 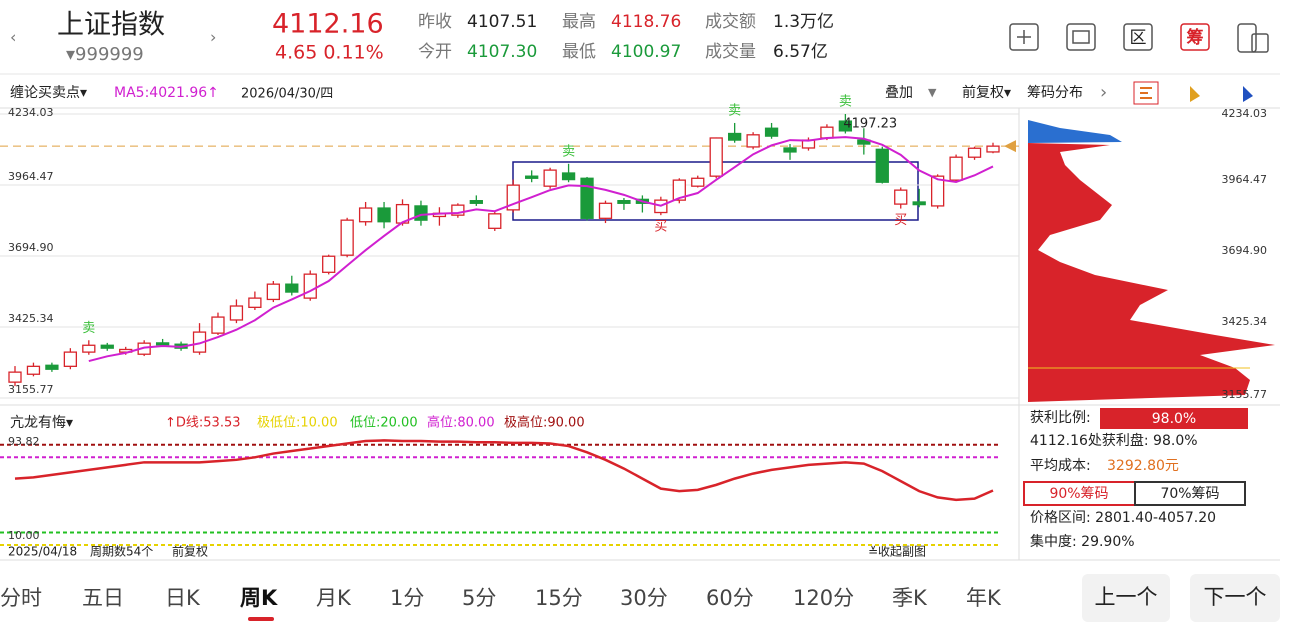 What do you see at coordinates (435, 22) in the screenshot?
I see `stat-label: 昨收` at bounding box center [435, 22].